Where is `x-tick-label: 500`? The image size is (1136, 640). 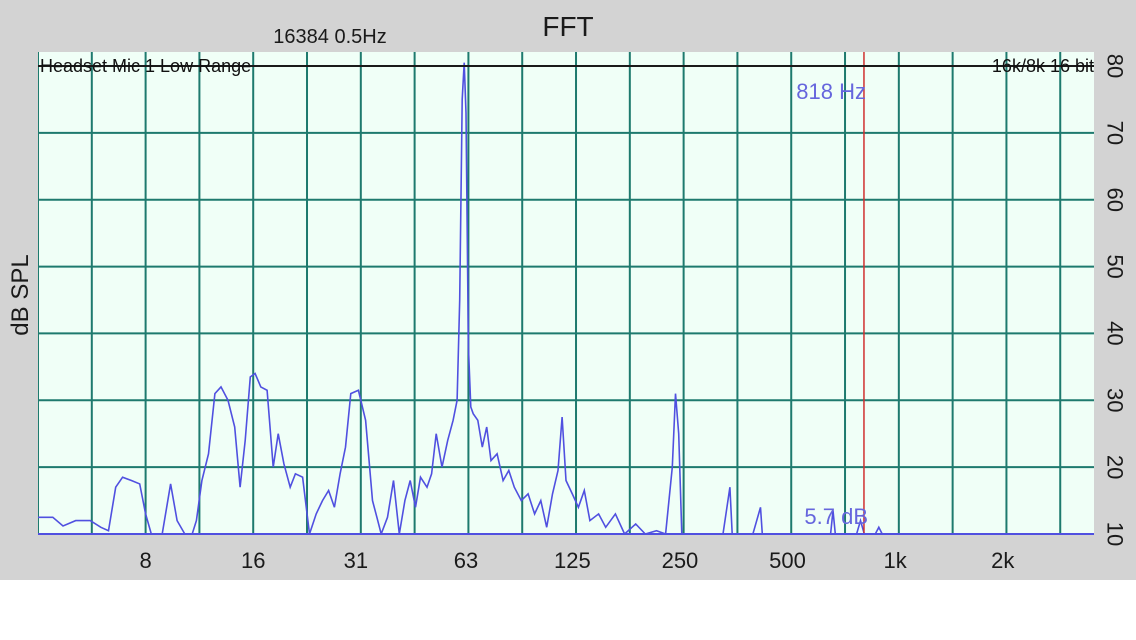
x-tick-label: 500 is located at coordinates (787, 560).